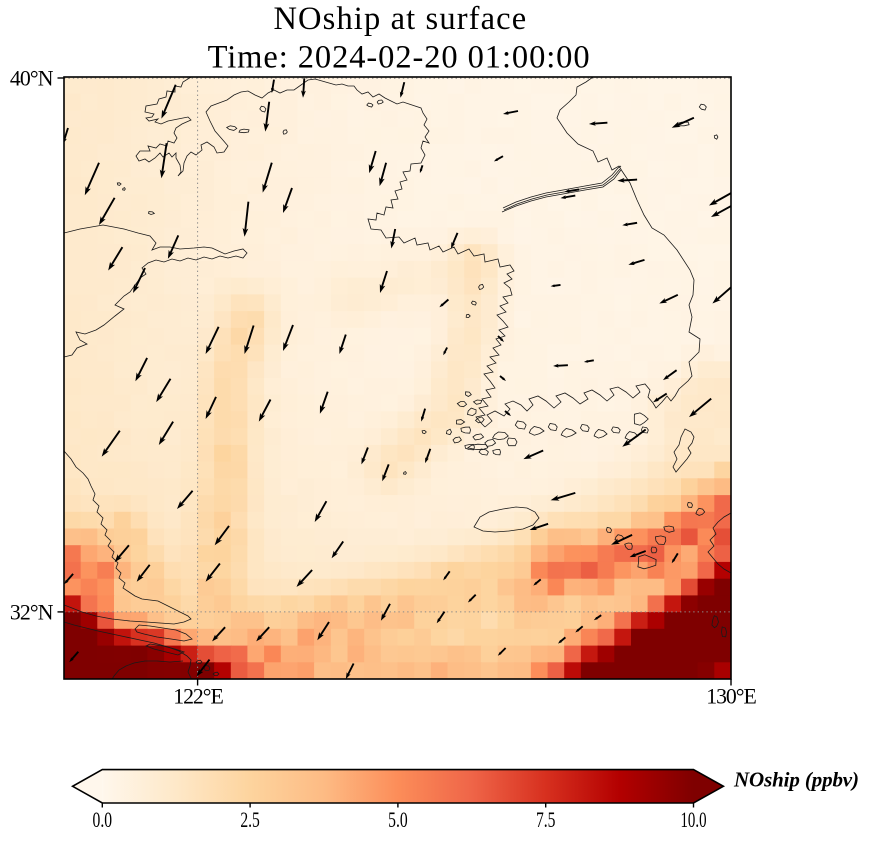 This screenshot has height=844, width=870. Describe the element at coordinates (399, 19) in the screenshot. I see `svg-text: NOship at surface` at that location.